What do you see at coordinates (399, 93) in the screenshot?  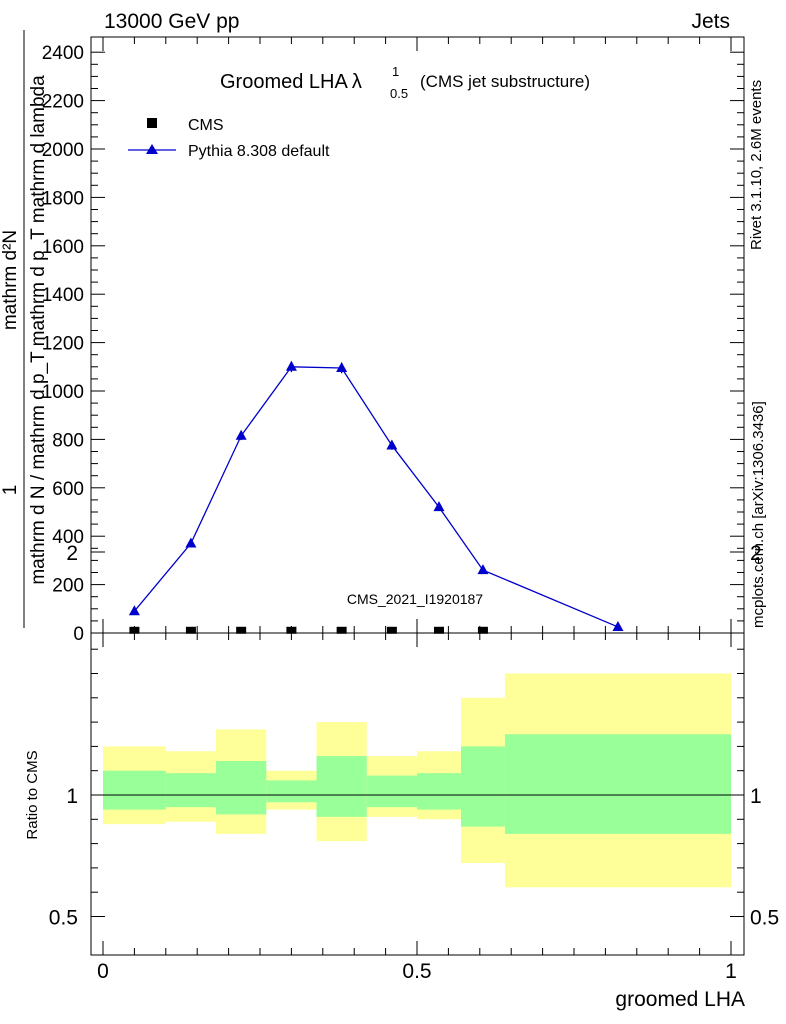 I see `chart-title-sub: 0.5` at bounding box center [399, 93].